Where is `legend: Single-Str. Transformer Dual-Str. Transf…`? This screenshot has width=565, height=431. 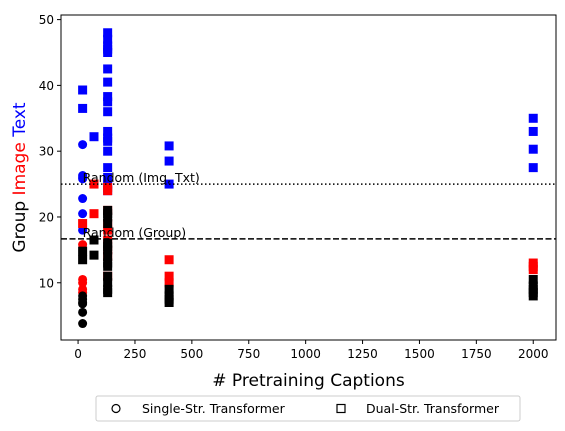
legend: Single-Str. Transformer Dual-Str. Transf… is located at coordinates (308, 408).